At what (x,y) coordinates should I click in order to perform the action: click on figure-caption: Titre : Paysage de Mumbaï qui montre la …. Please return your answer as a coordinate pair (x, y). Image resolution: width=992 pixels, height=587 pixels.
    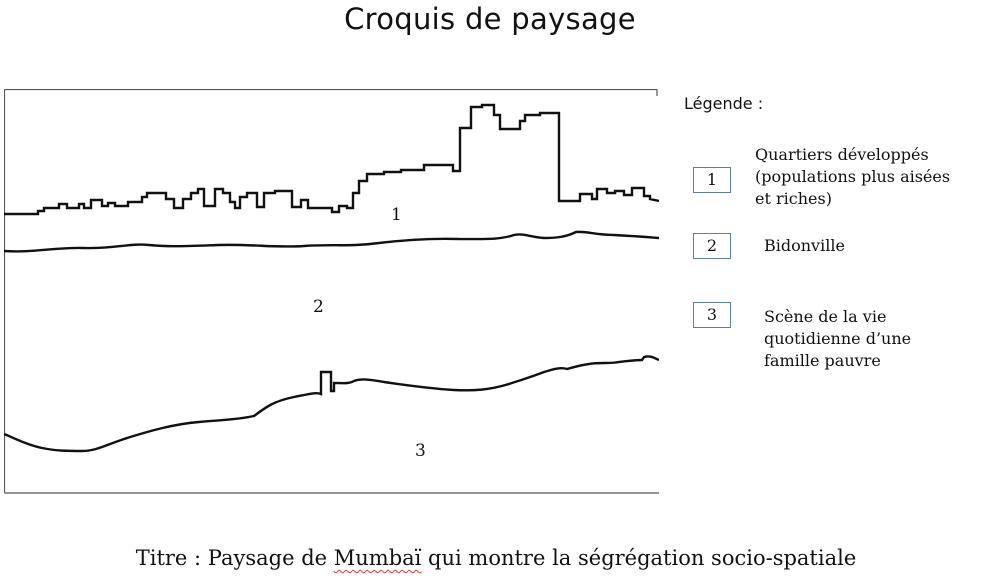
    Looking at the image, I should click on (496, 558).